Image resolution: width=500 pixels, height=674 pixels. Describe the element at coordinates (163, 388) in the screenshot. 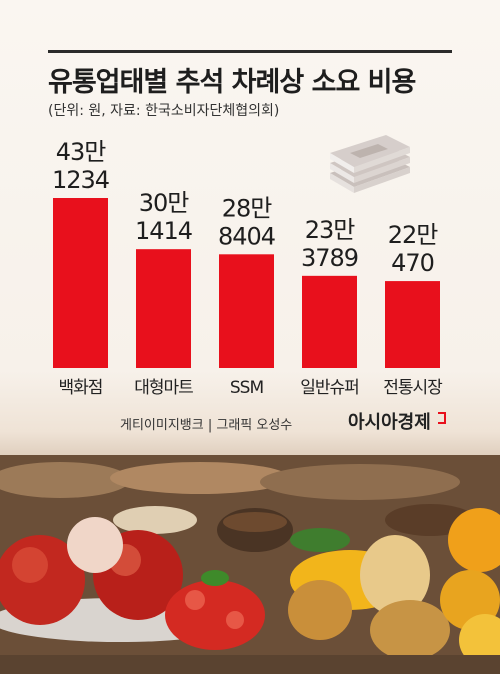

I see `category-label-1: 대형마트` at that location.